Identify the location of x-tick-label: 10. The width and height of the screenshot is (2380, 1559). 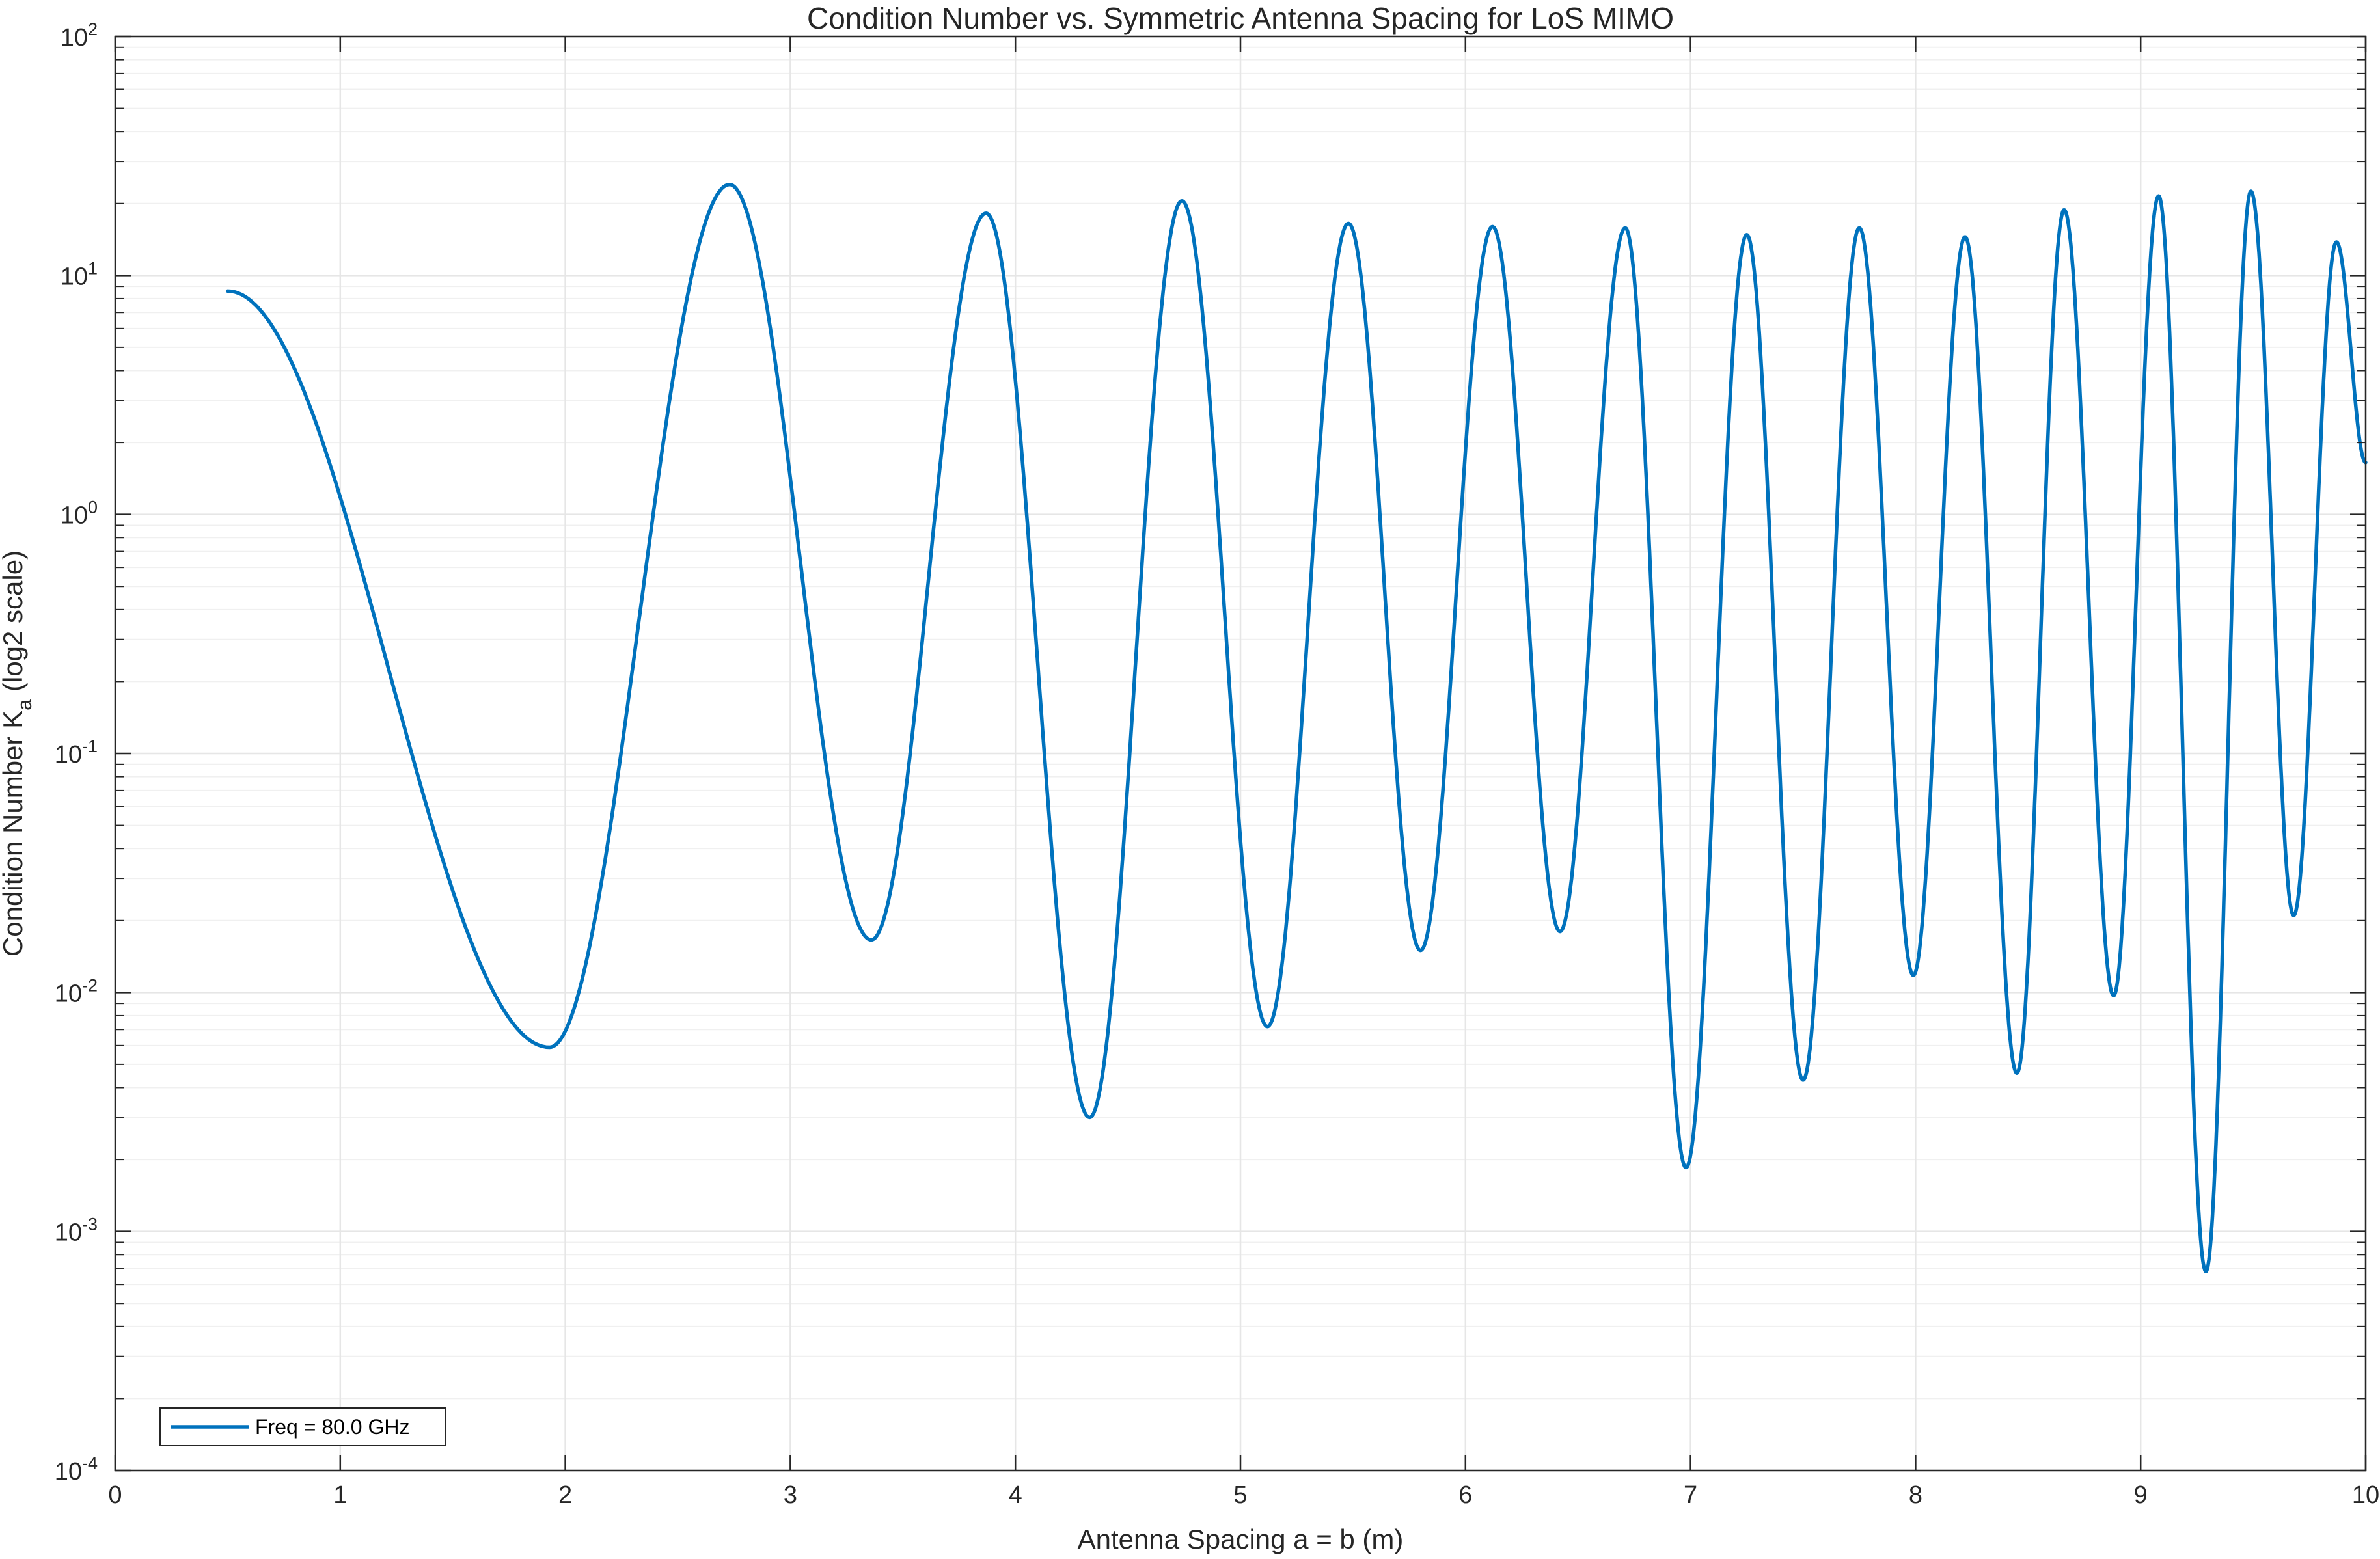
(2365, 1495).